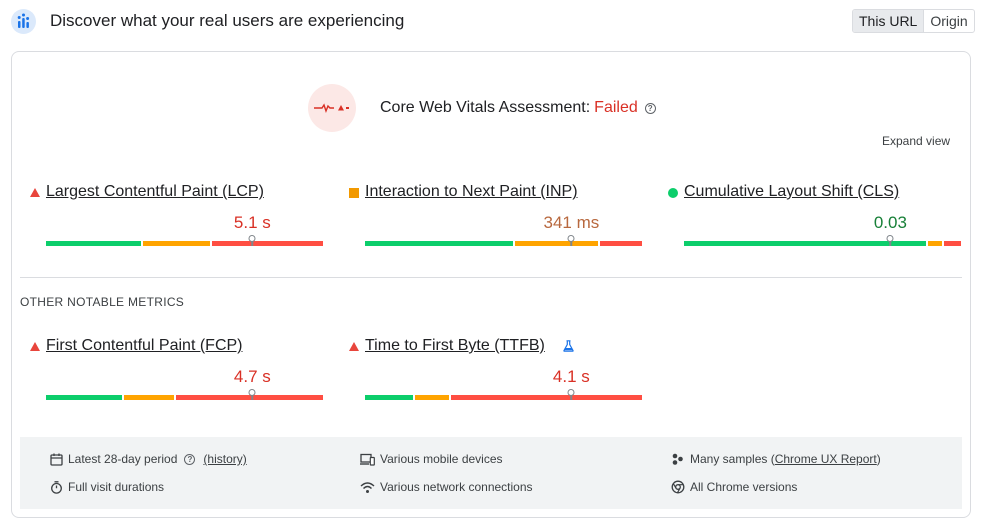 The image size is (982, 529). Describe the element at coordinates (571, 376) in the screenshot. I see `metric-value: 4.1 s` at that location.